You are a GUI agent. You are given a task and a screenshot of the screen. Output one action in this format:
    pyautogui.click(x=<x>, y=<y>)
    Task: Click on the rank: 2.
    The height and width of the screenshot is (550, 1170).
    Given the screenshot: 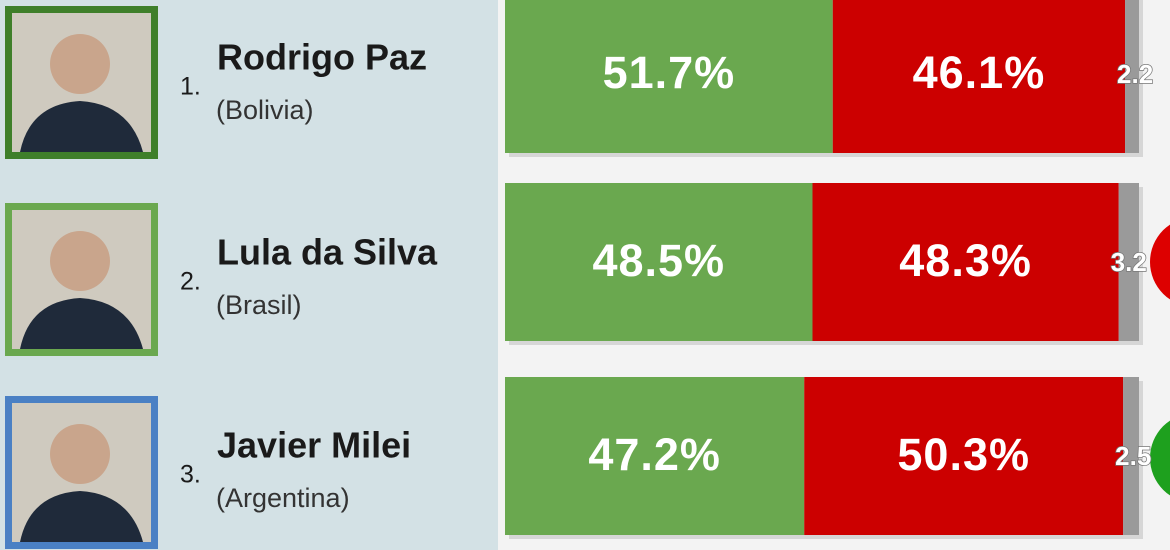 What is the action you would take?
    pyautogui.click(x=190, y=282)
    